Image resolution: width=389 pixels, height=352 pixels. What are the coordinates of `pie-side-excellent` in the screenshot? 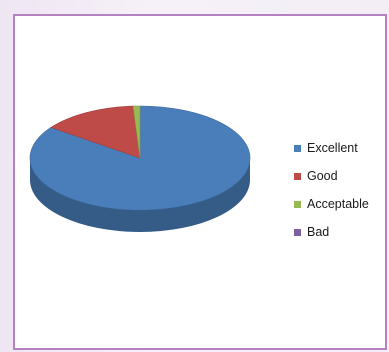 It's located at (140, 195).